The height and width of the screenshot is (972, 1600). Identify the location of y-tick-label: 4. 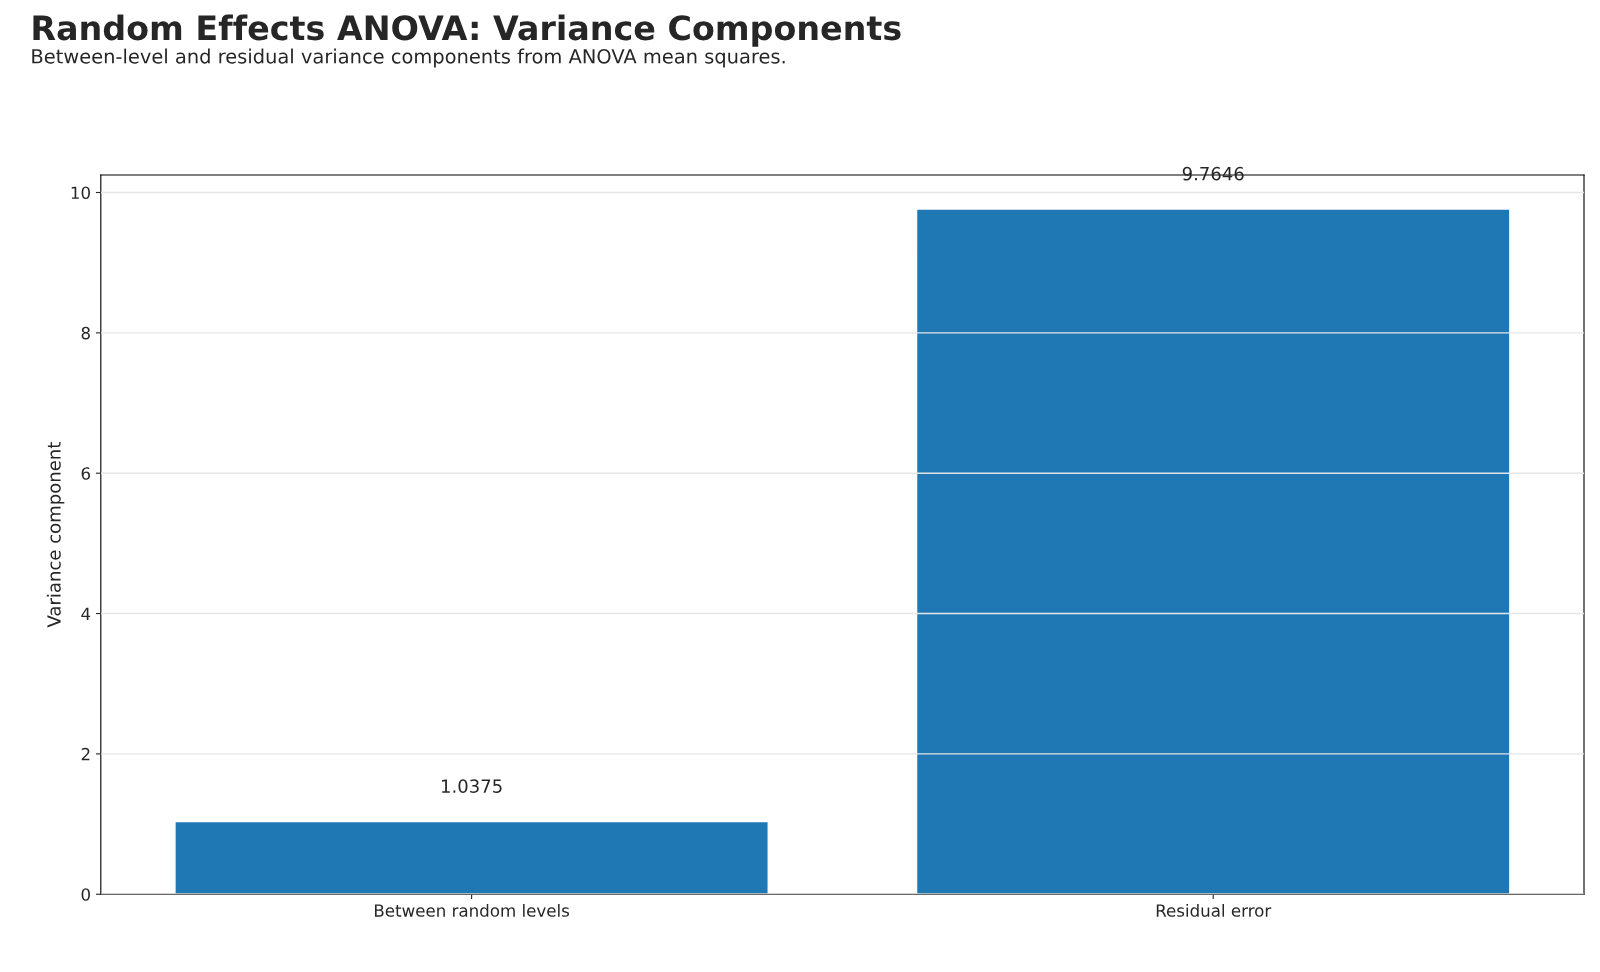
(86, 613).